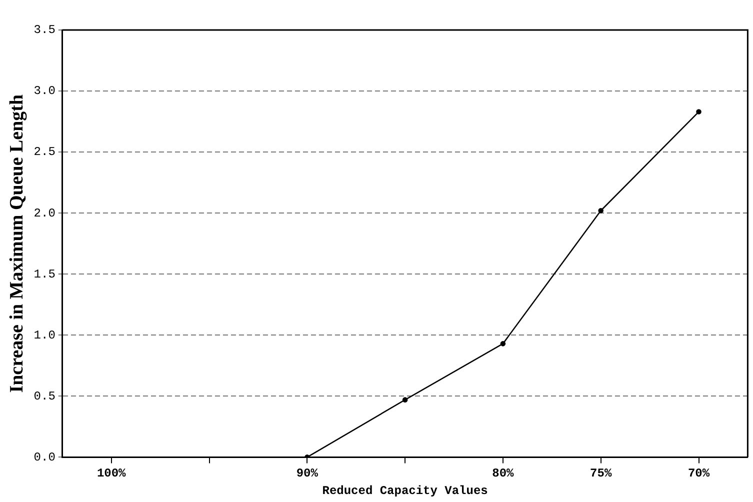  I want to click on y-tick-label: 1.5, so click(45, 274).